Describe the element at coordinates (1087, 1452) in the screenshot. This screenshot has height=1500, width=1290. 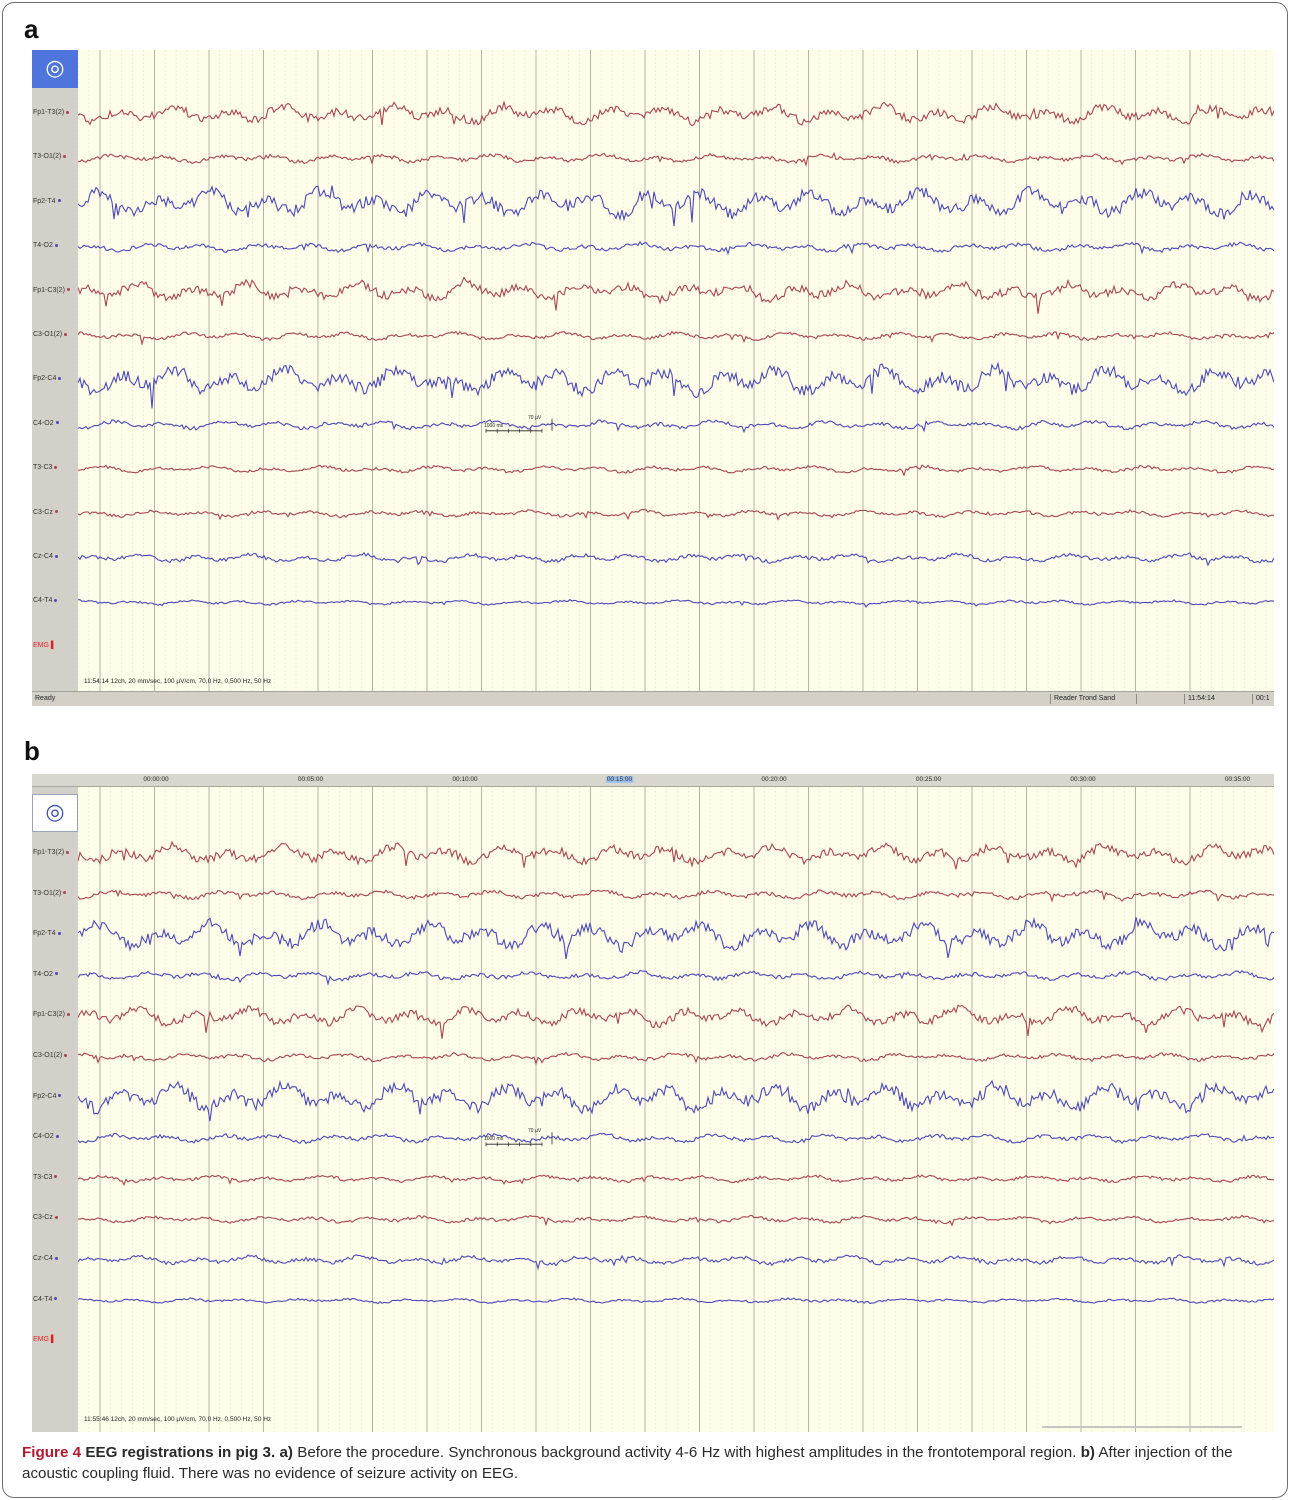
I see `caption-b-label: b)` at that location.